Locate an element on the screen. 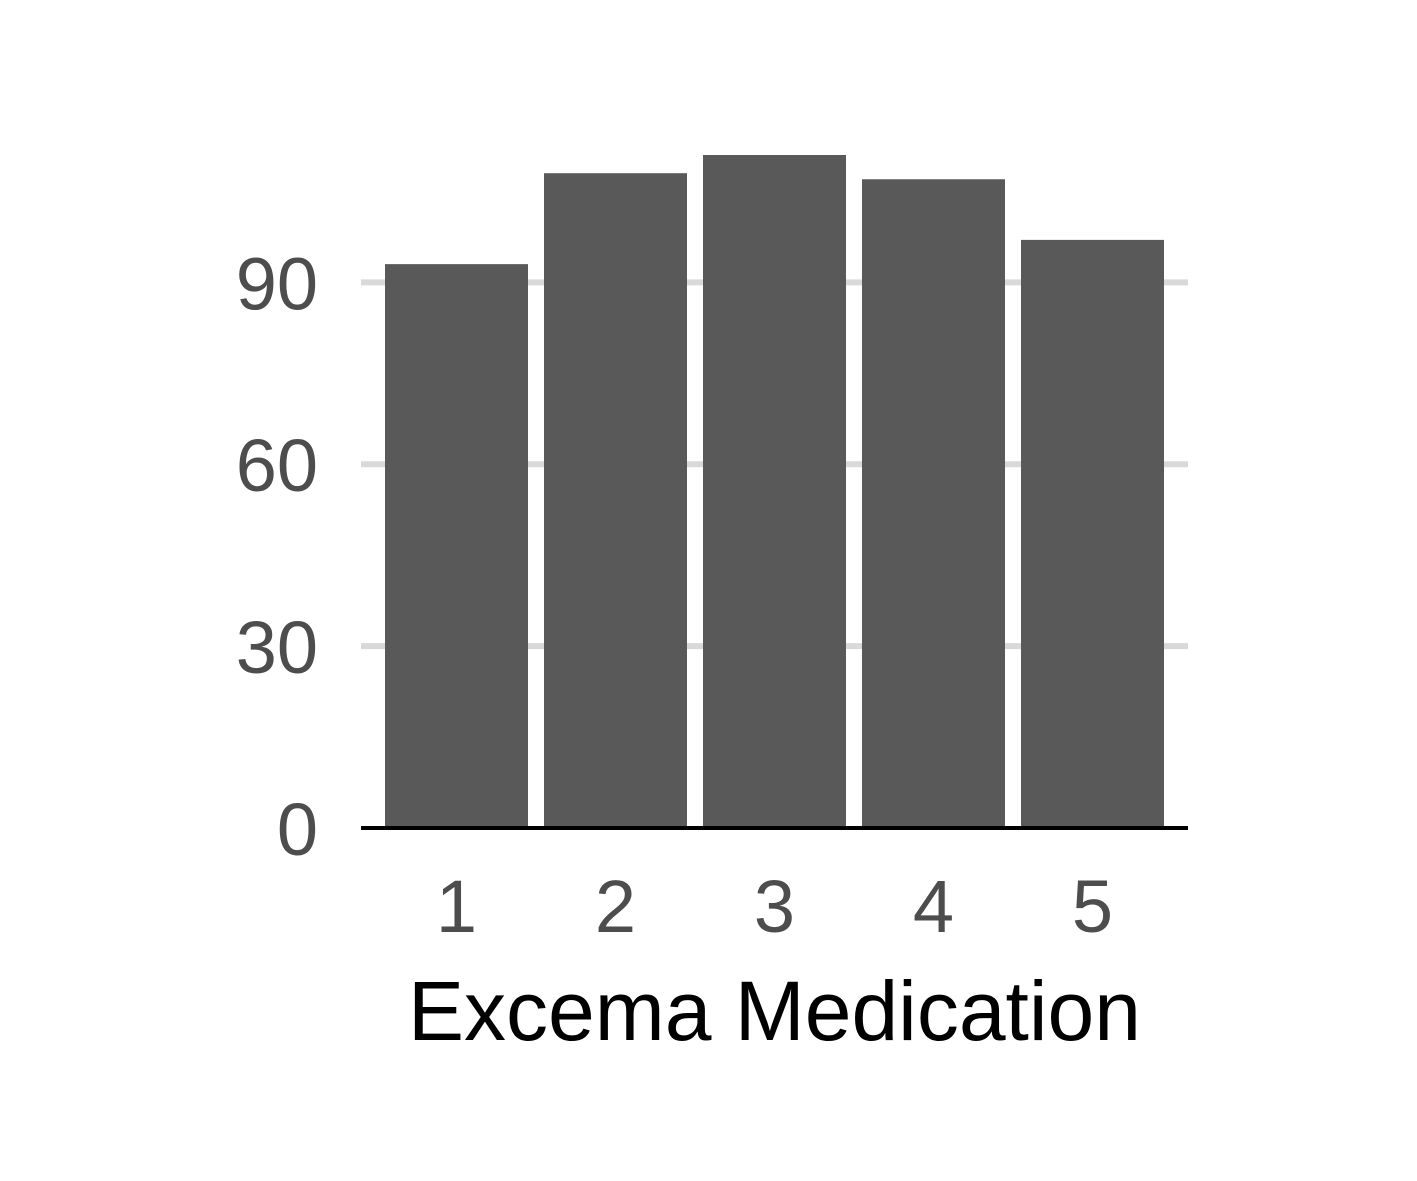  x-axis-title: Excema Medication is located at coordinates (774, 1011).